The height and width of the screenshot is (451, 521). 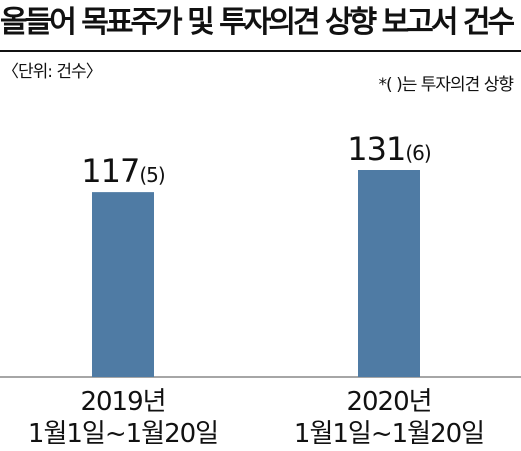 I want to click on category-label-2: 2020년 1월1일~1월20일, so click(x=389, y=418).